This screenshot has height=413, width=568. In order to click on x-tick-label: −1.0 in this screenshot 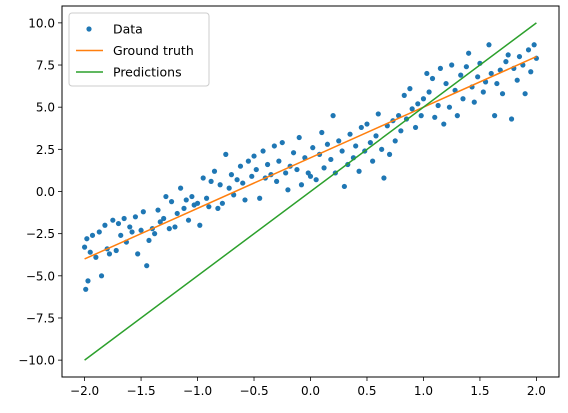, I will do `click(197, 391)`.